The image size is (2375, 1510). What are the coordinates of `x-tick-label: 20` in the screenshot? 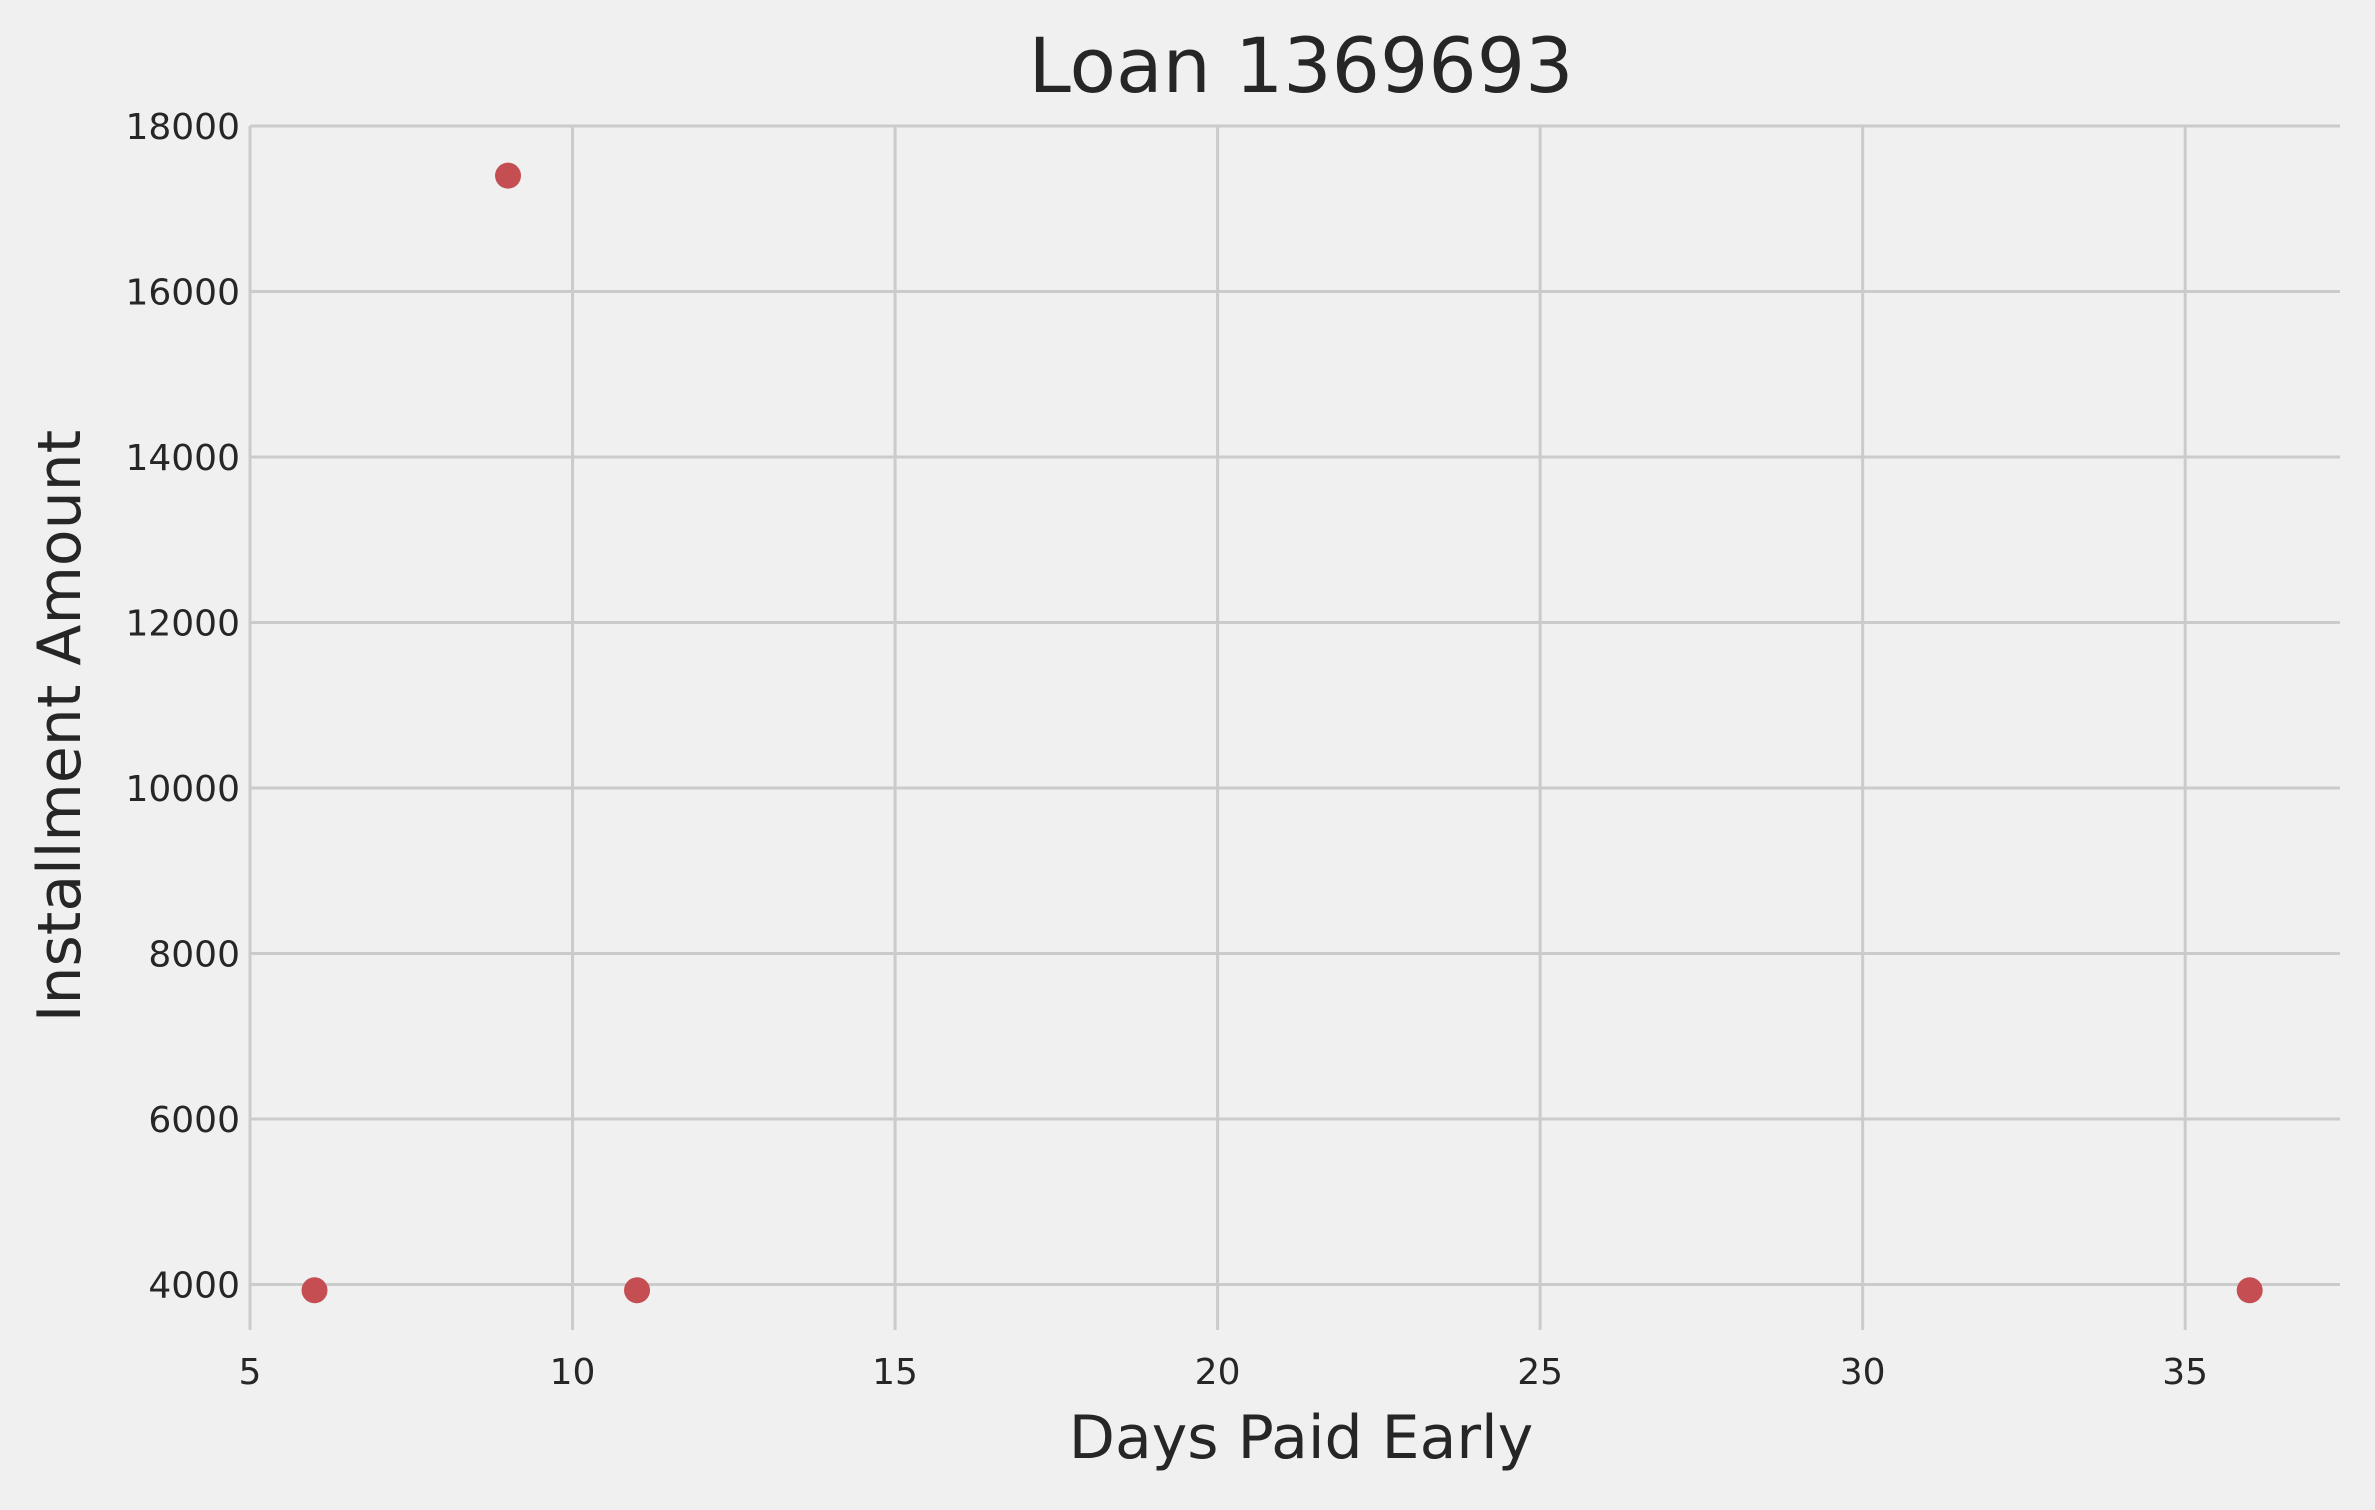 It's located at (1218, 1372).